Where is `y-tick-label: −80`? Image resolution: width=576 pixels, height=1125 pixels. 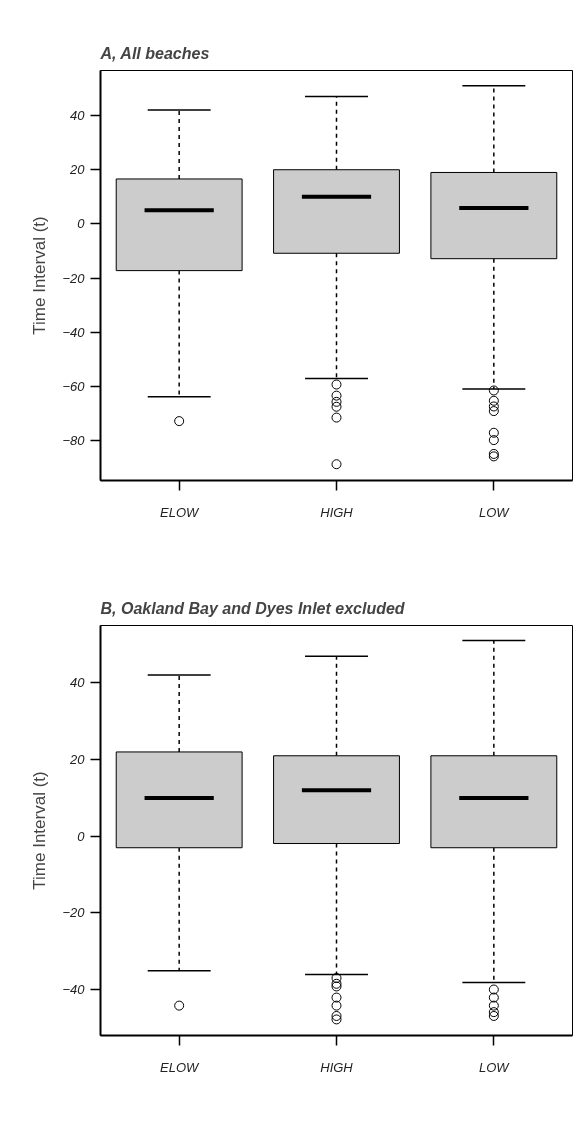 y-tick-label: −80 is located at coordinates (74, 441).